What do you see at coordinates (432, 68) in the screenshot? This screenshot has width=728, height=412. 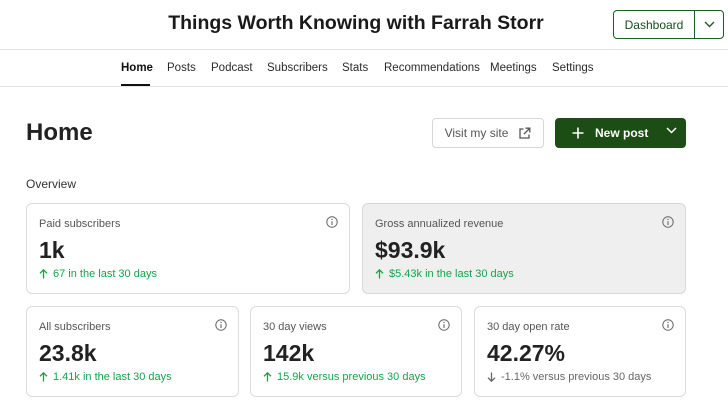 I see `tab-recommendations: Recommendations` at bounding box center [432, 68].